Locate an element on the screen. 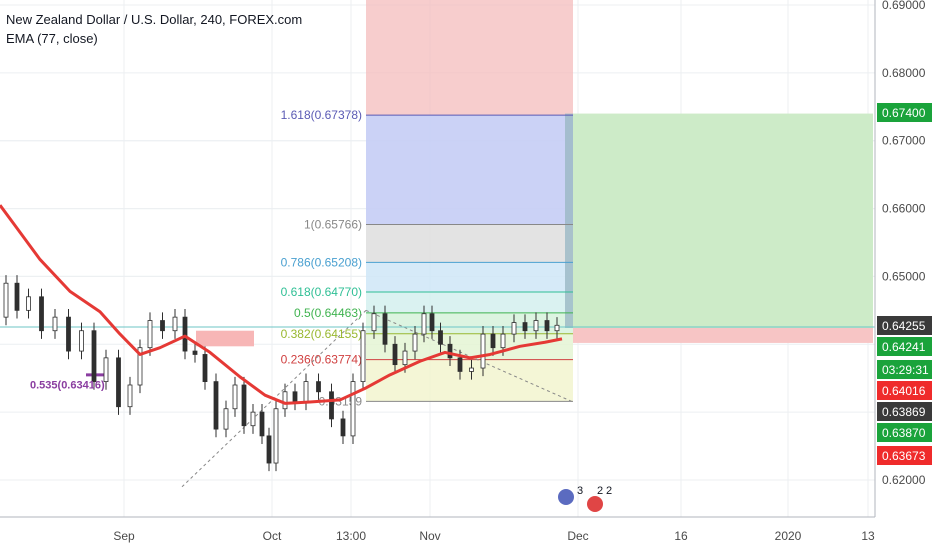 The width and height of the screenshot is (932, 555). x-tick-label: 2020 is located at coordinates (788, 536).